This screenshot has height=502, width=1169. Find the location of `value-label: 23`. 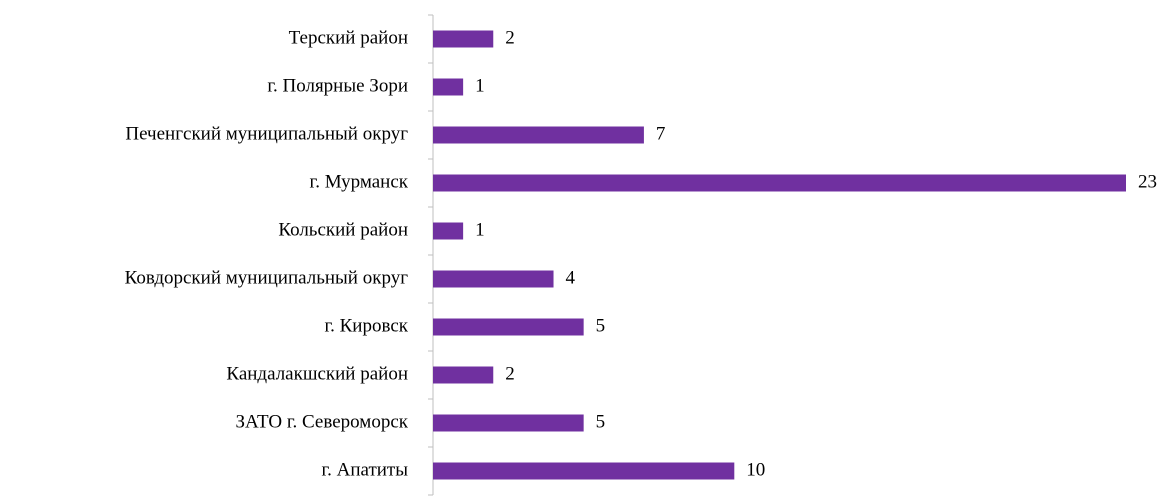

value-label: 23 is located at coordinates (1147, 181).